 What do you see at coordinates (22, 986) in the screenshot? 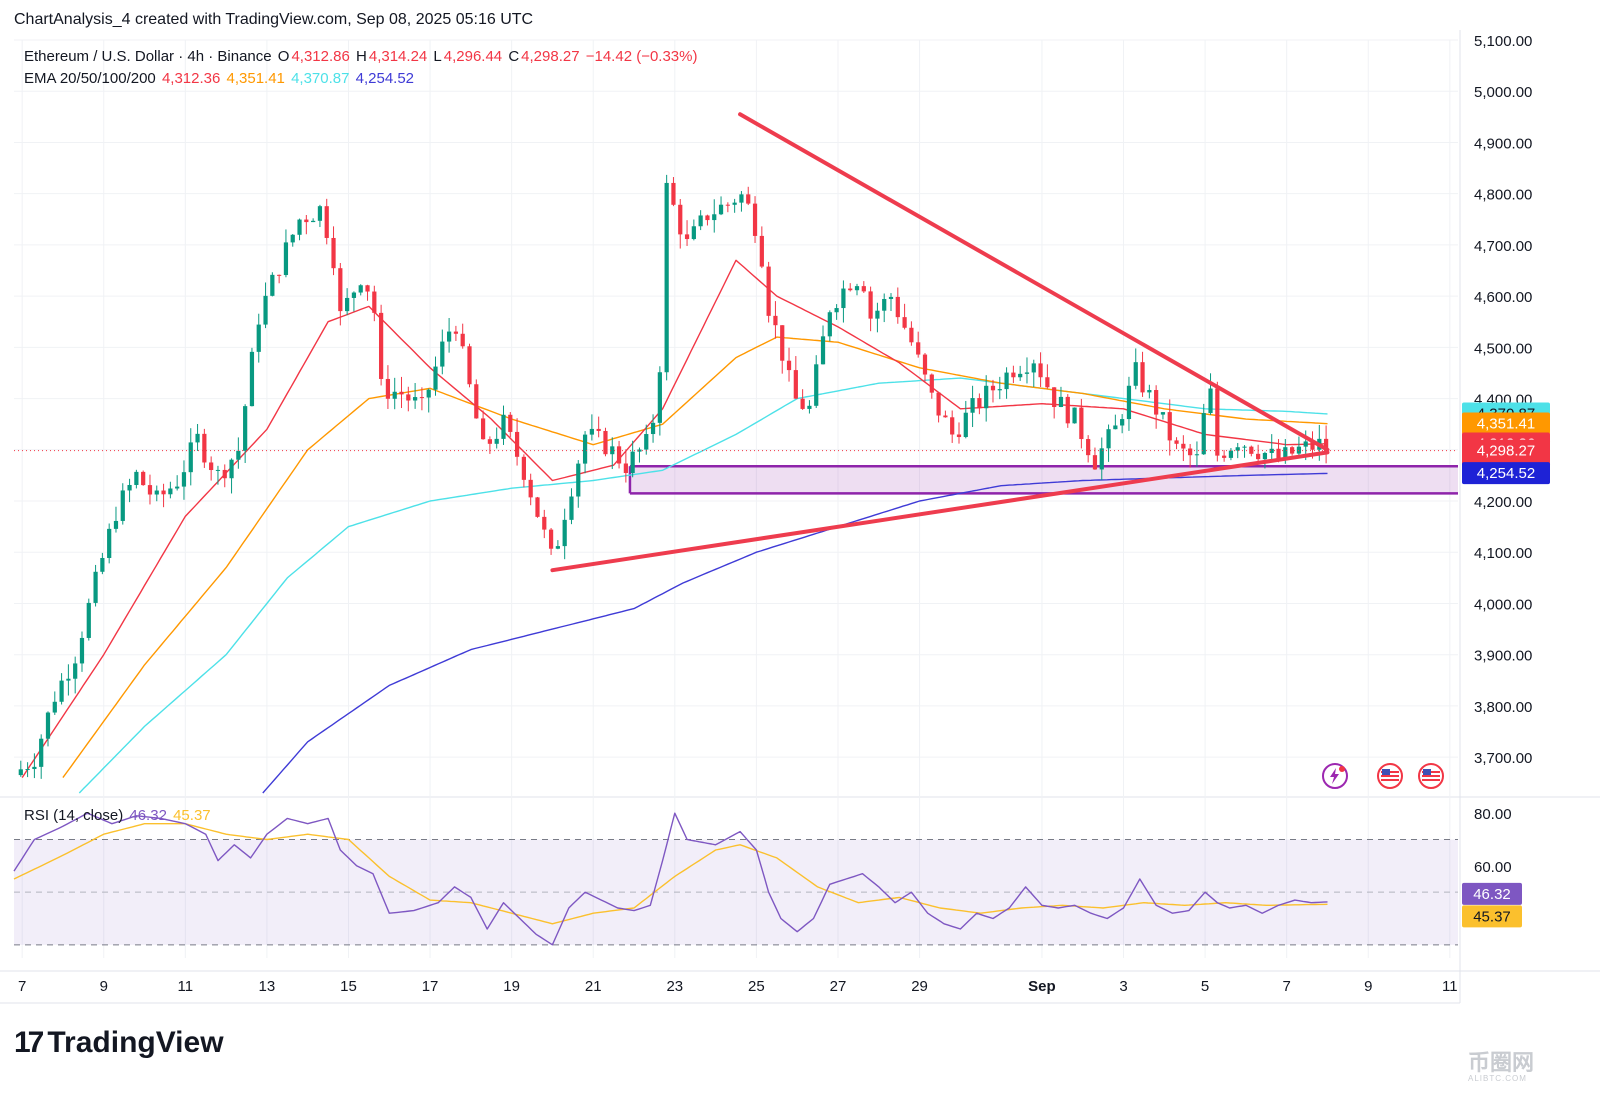
I see `x-tick-label: 7` at bounding box center [22, 986].